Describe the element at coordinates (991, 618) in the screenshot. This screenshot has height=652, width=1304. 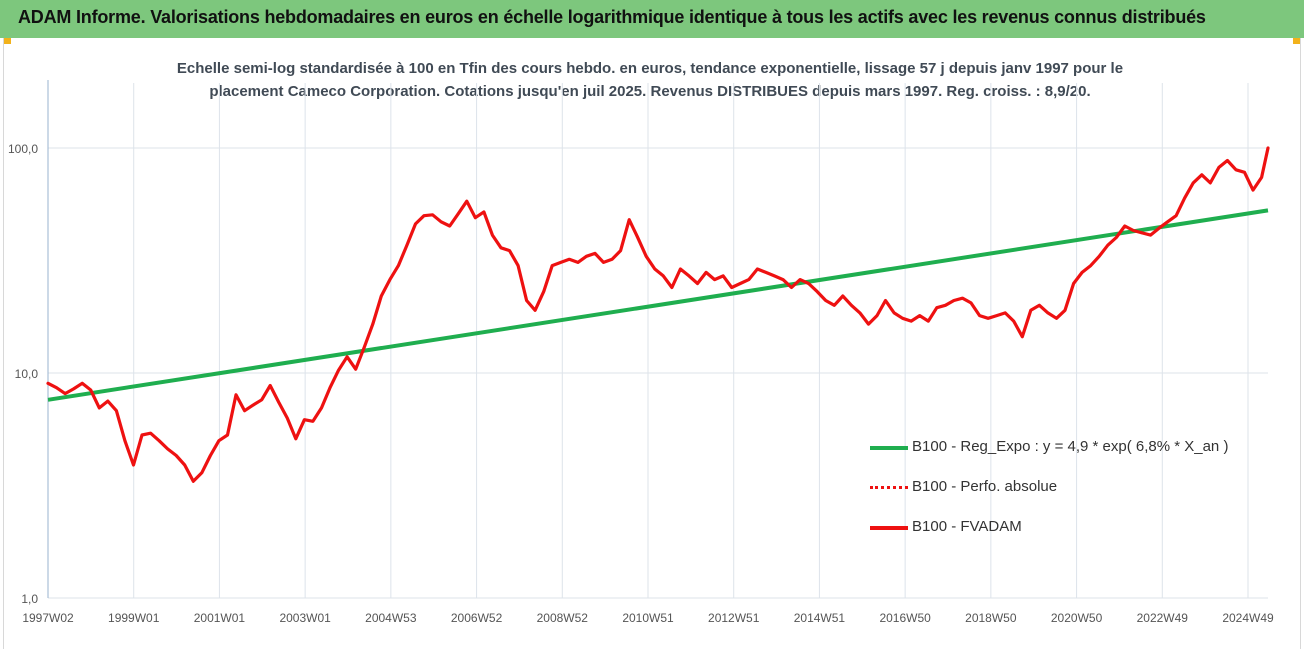
I see `x-tick-label: 2018W50` at that location.